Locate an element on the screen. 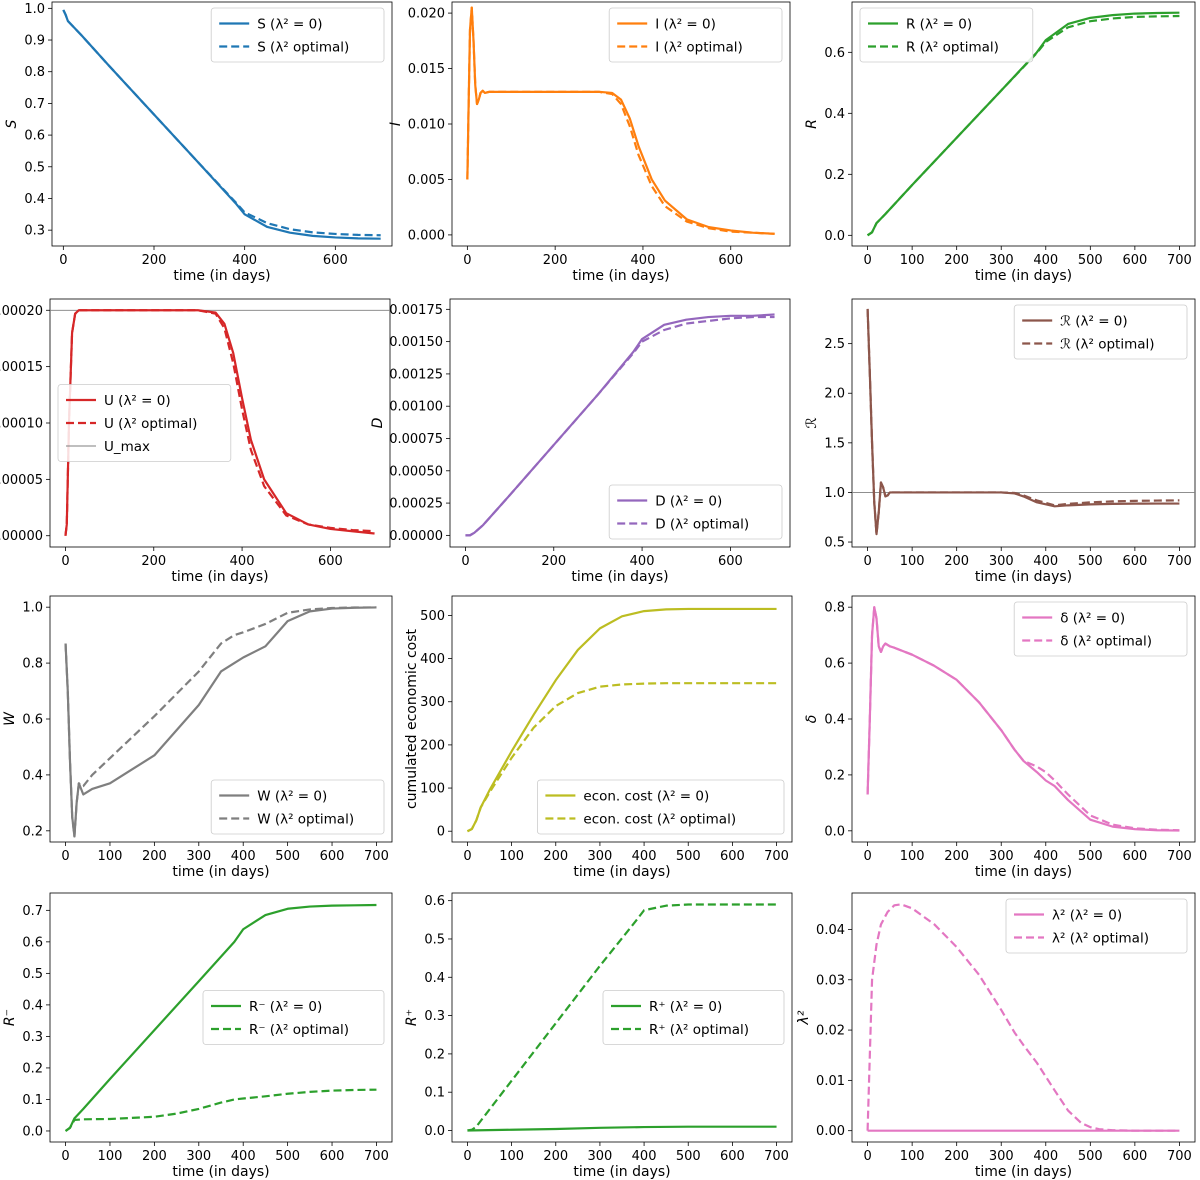 The image size is (1200, 1180). y-tick-label: 0.00175 is located at coordinates (416, 310).